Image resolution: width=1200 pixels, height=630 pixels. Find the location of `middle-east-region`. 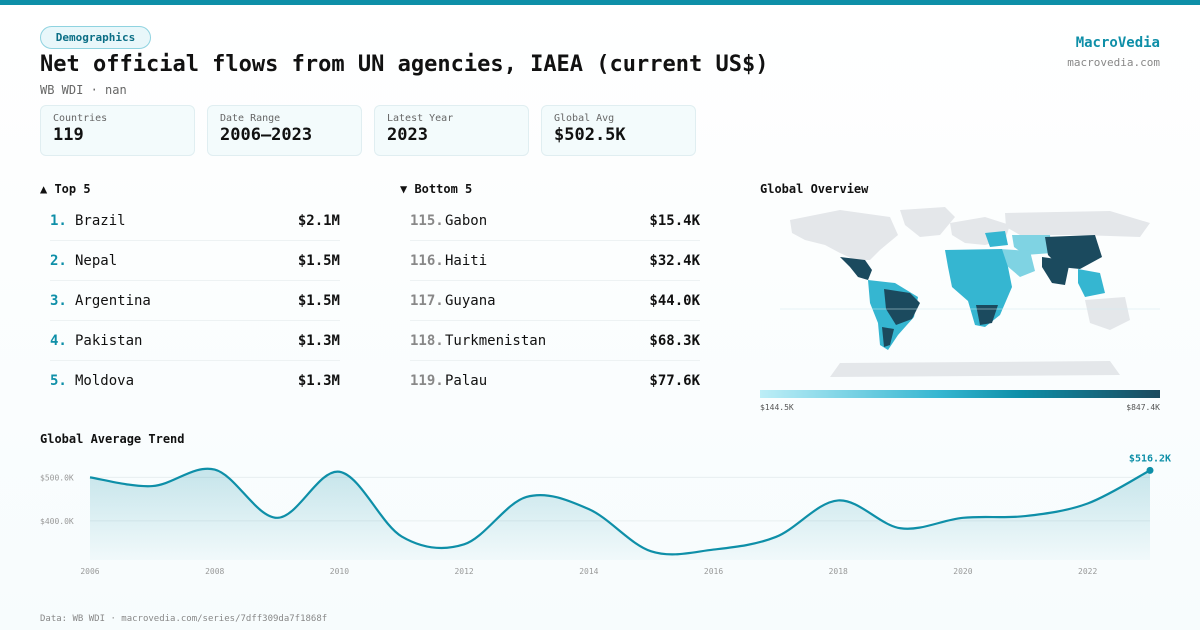

middle-east-region is located at coordinates (1017, 263).